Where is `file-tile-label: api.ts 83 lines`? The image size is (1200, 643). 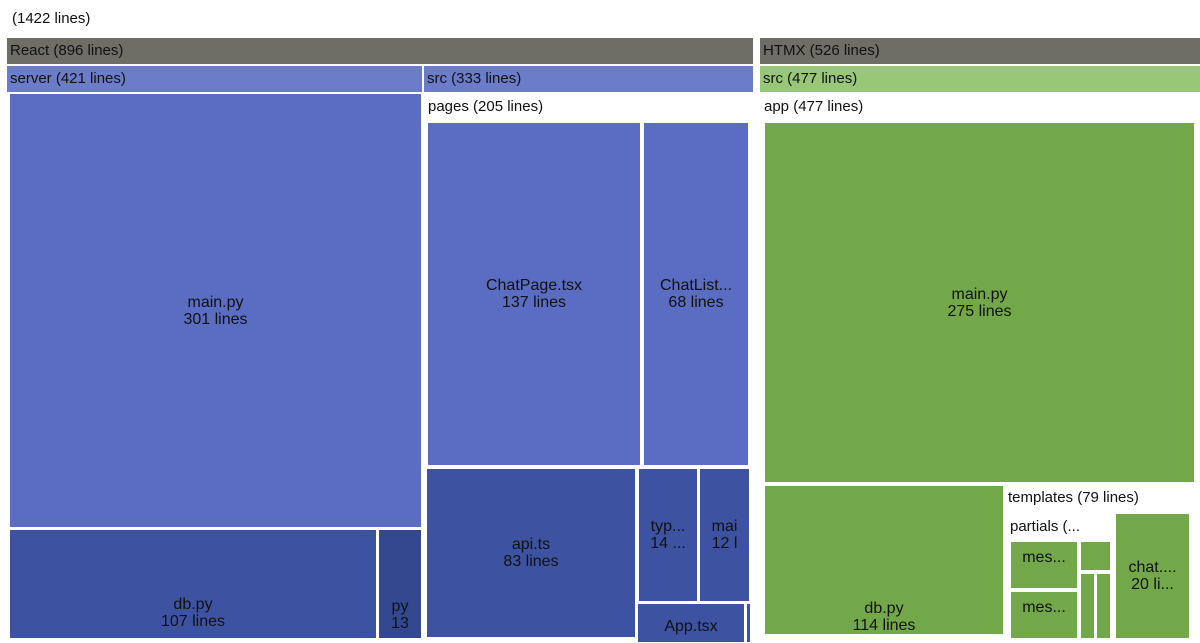
file-tile-label: api.ts 83 lines is located at coordinates (531, 553).